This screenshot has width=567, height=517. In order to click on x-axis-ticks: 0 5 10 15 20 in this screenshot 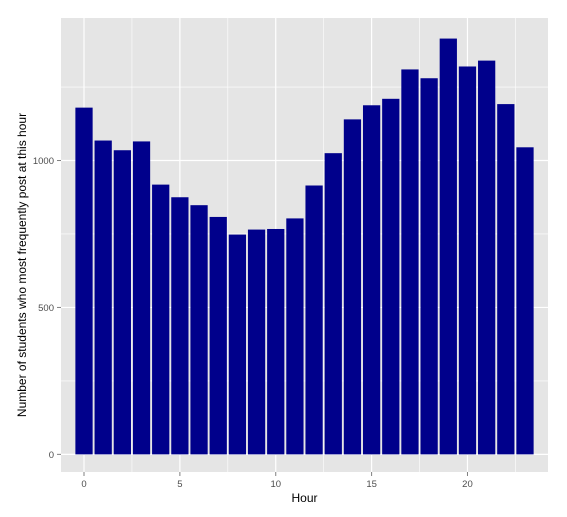, I will do `click(277, 481)`.